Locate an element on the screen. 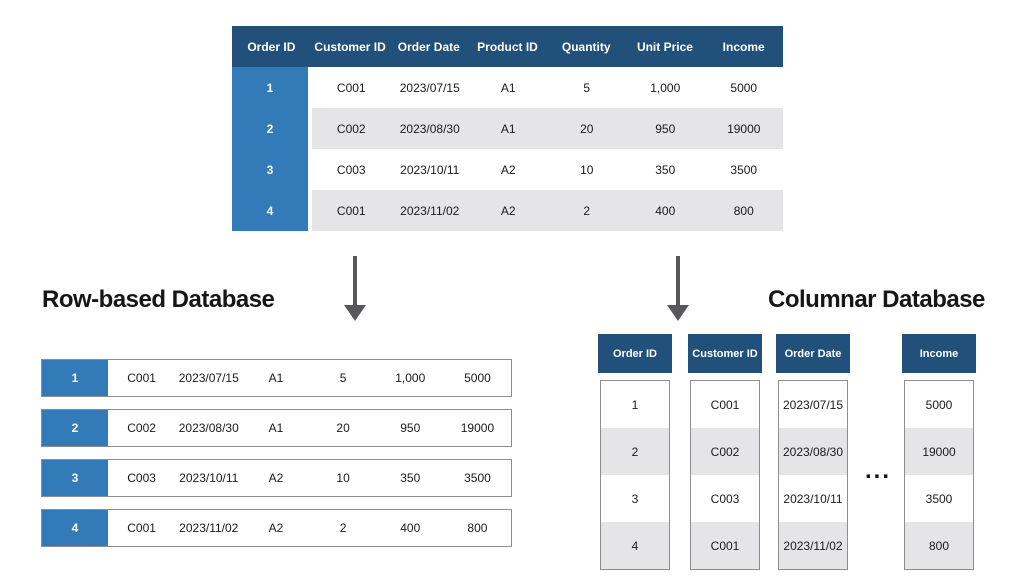  table-cell: 5000 is located at coordinates (743, 87).